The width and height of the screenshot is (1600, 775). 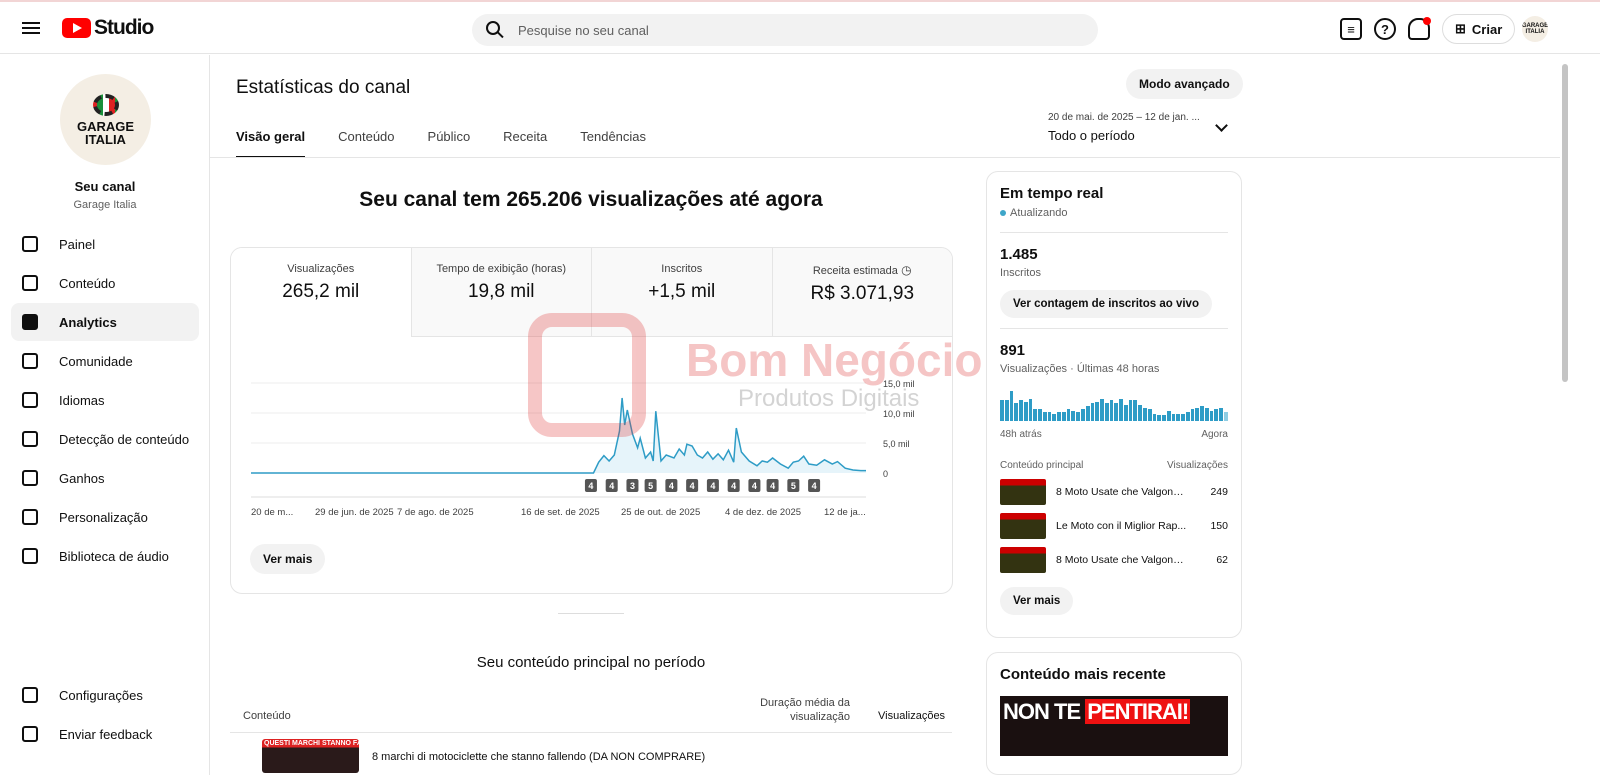 I want to click on latest-thumbnail: NON TE PENTIRAI!, so click(x=1114, y=726).